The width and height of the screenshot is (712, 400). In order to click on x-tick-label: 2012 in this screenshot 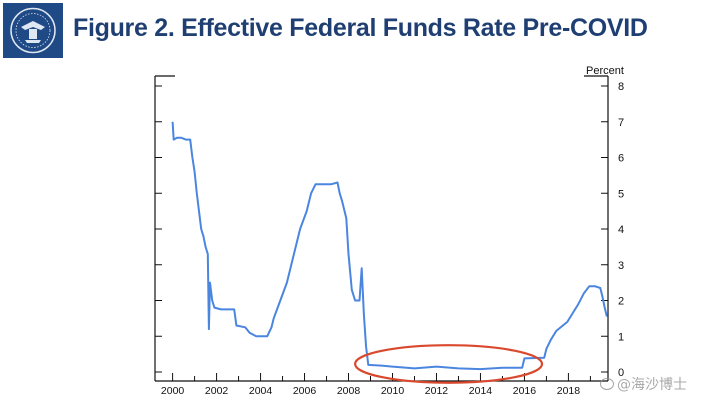, I will do `click(437, 391)`.